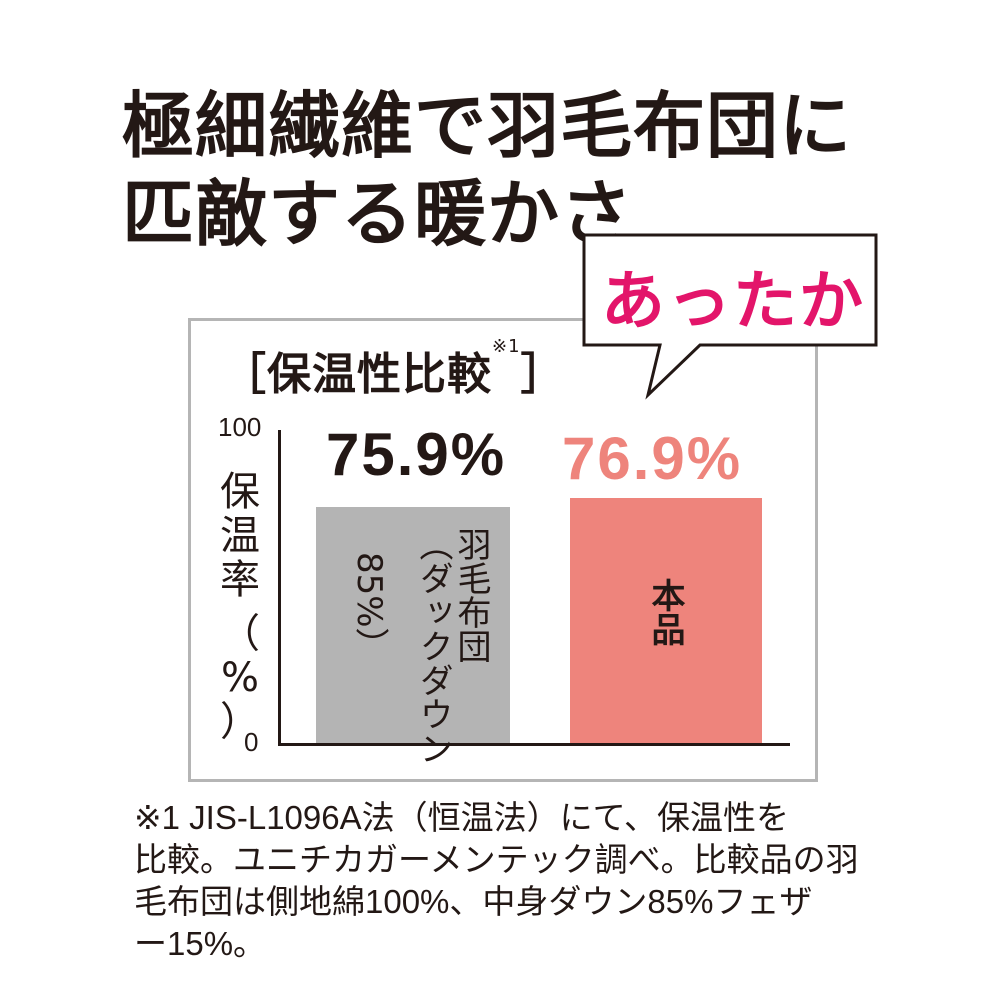 This screenshot has height=1000, width=1000. I want to click on bar-label-down-line-1: 羽毛布団, so click(471, 595).